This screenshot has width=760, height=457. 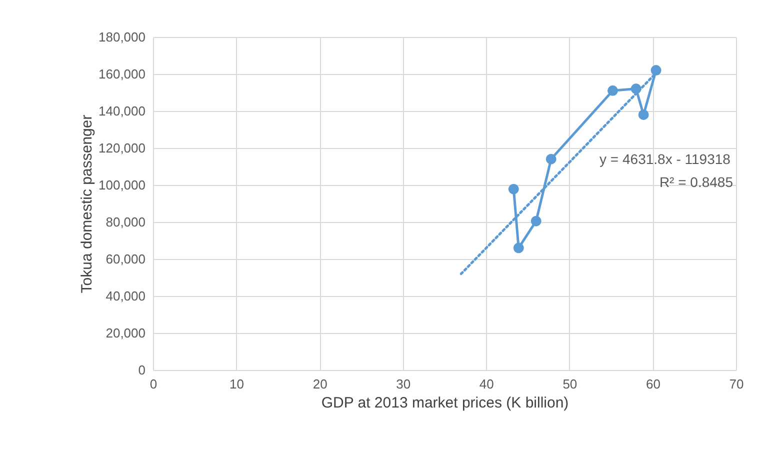 I want to click on y-tick-label: 100,000, so click(x=122, y=185).